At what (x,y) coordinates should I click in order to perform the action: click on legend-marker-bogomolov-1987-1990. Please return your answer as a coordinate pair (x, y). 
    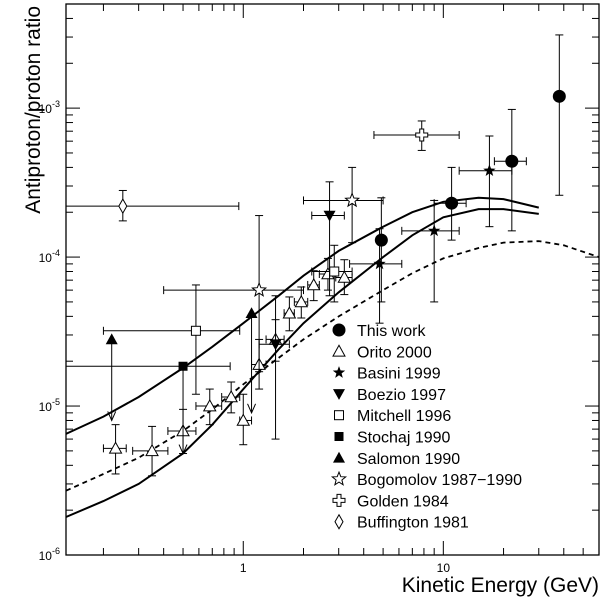
    Looking at the image, I should click on (339, 478).